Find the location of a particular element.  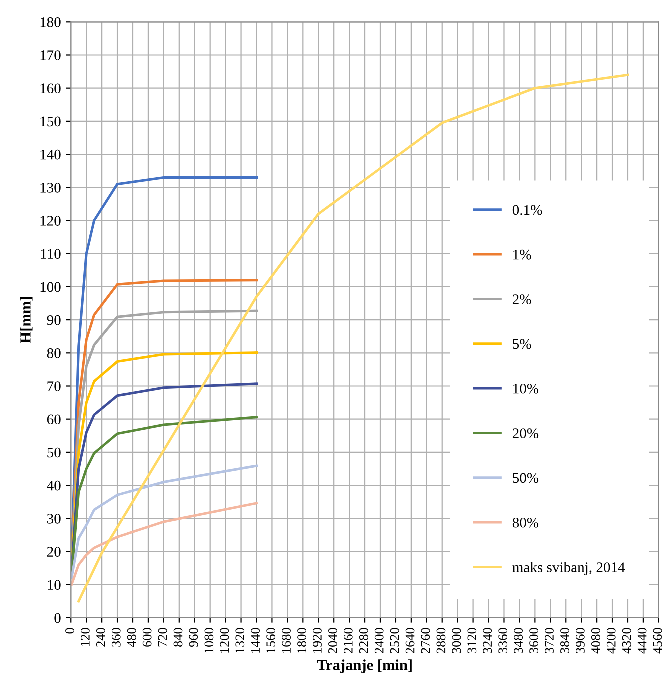

y-tick-label: 20 is located at coordinates (54, 552).